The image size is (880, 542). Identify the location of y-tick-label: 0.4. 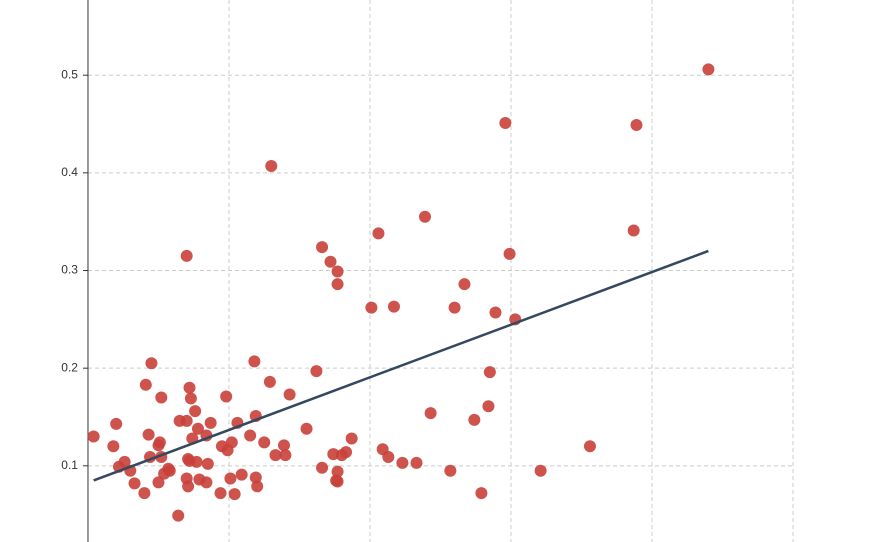
(69, 172).